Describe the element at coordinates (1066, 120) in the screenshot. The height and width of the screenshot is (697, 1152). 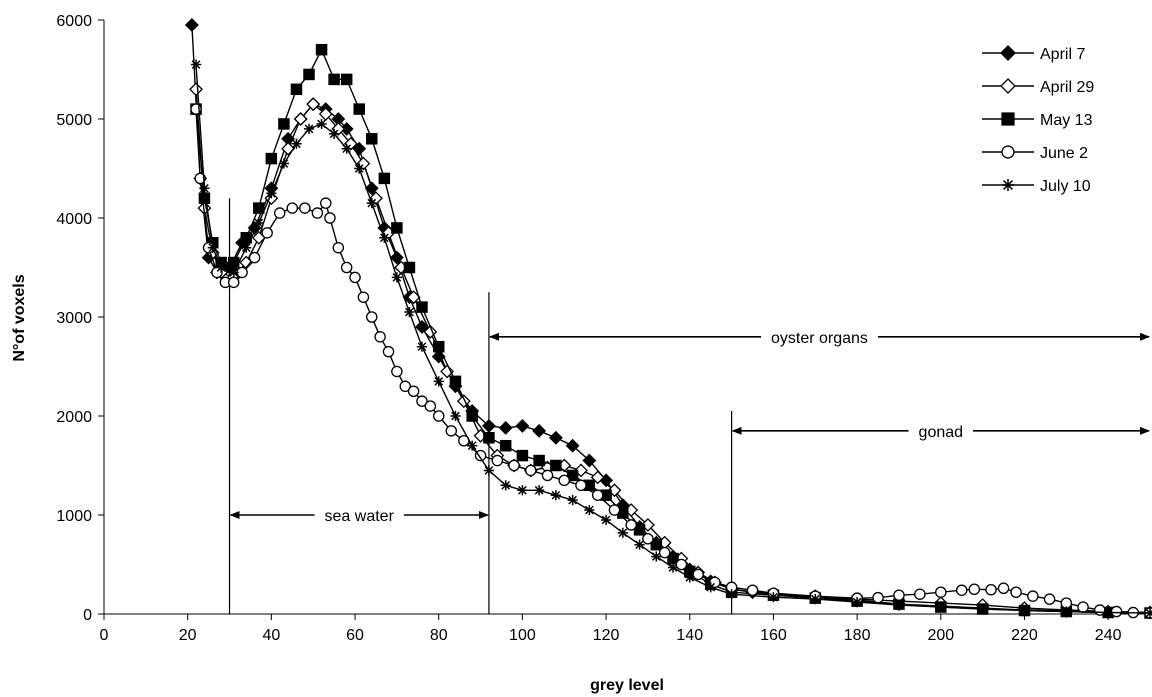
I see `legend-label: May 13` at that location.